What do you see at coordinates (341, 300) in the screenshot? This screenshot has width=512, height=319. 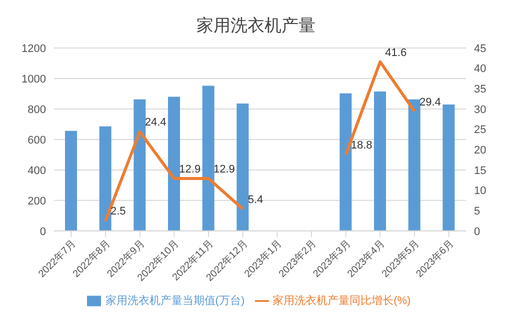 I see `legend-label: 家用洗衣机产量同比增长(%)` at bounding box center [341, 300].